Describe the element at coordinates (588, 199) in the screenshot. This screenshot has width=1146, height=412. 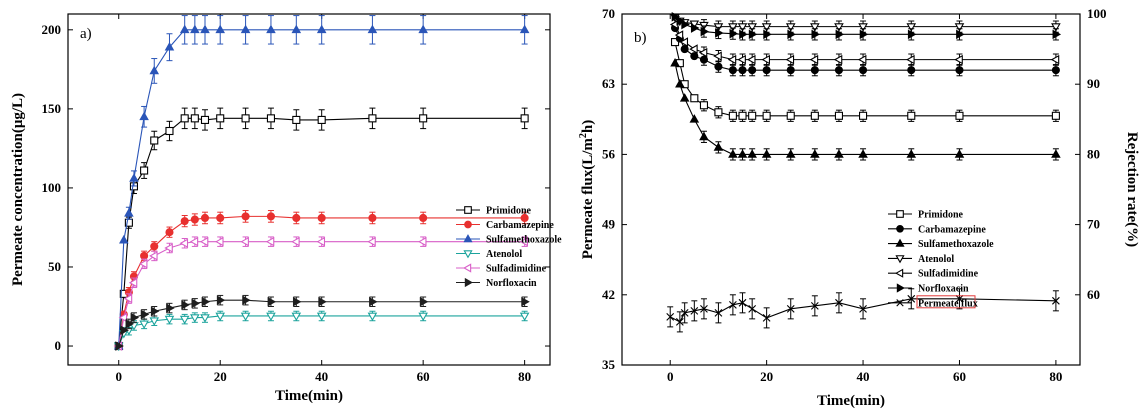
I see `y-axis-label-part: Permeate flux(L/m` at that location.